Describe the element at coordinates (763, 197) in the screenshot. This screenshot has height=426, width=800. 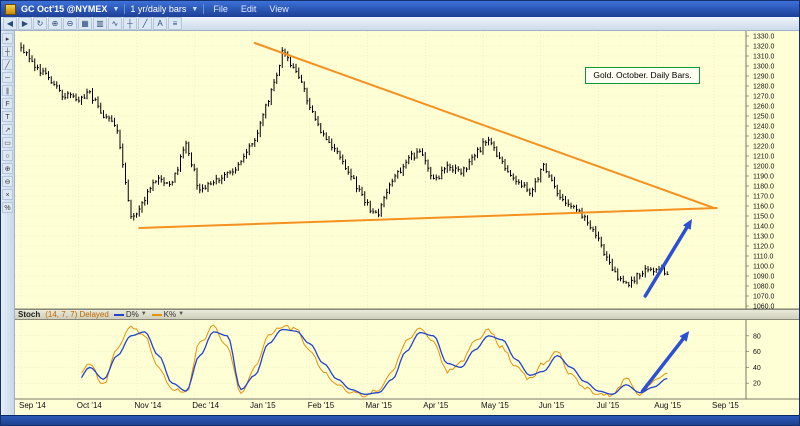
I see `price-tick-label: 1170.0` at that location.